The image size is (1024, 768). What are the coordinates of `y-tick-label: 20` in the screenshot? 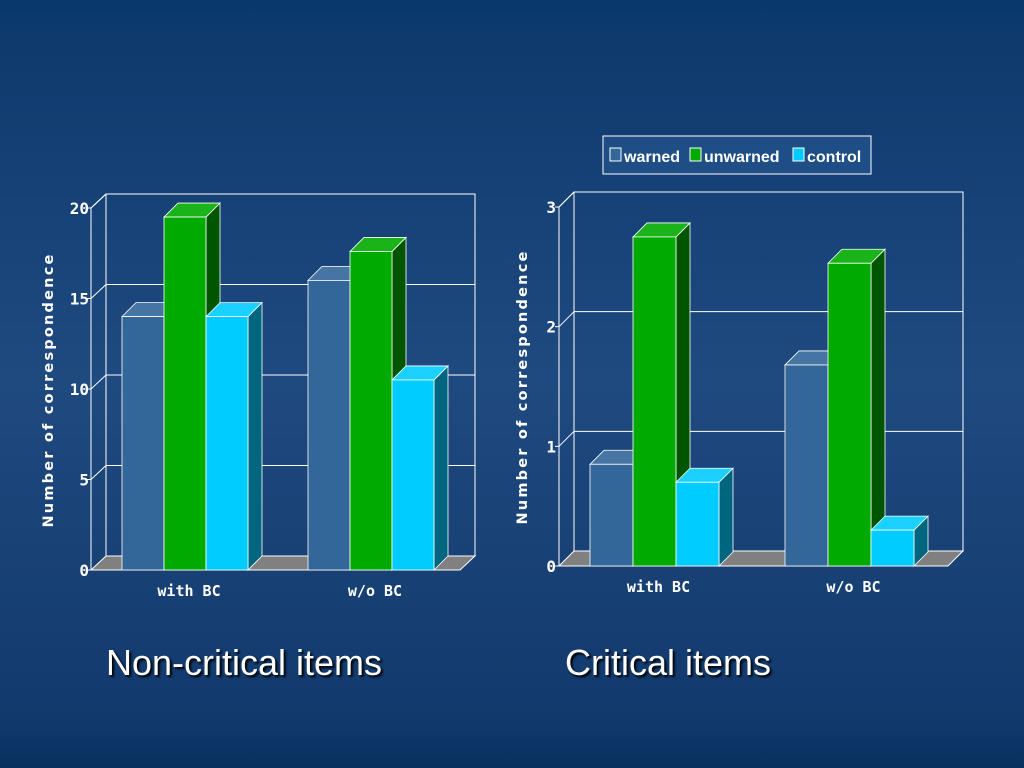 It's located at (79, 208).